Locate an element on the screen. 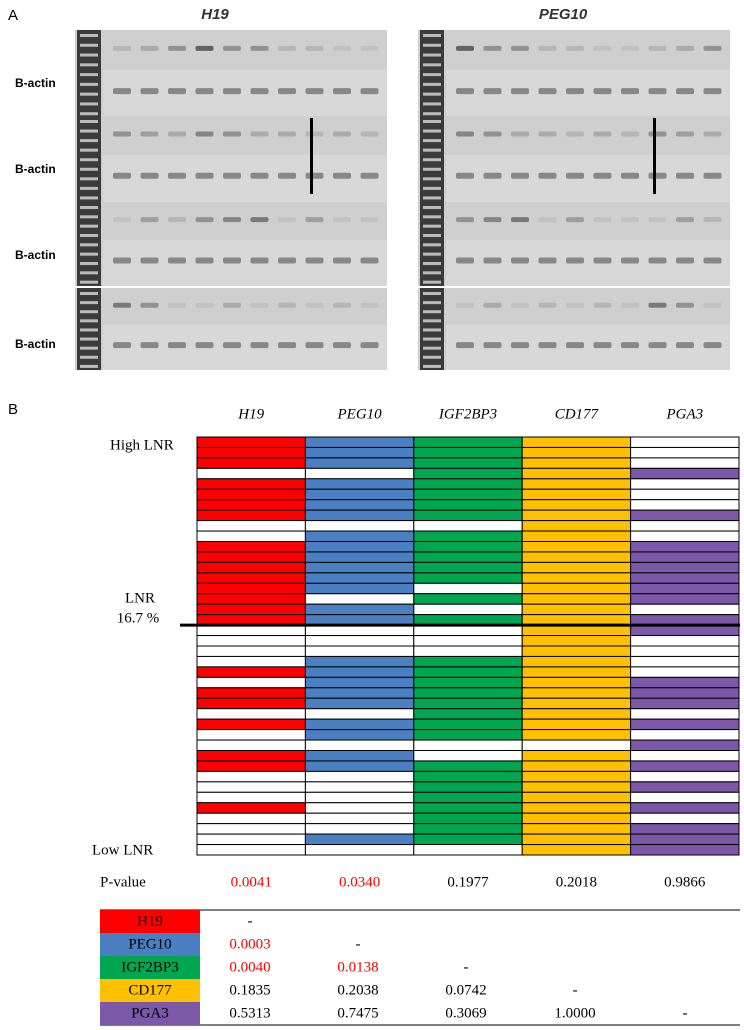  gene-header: PEG10 is located at coordinates (360, 414).